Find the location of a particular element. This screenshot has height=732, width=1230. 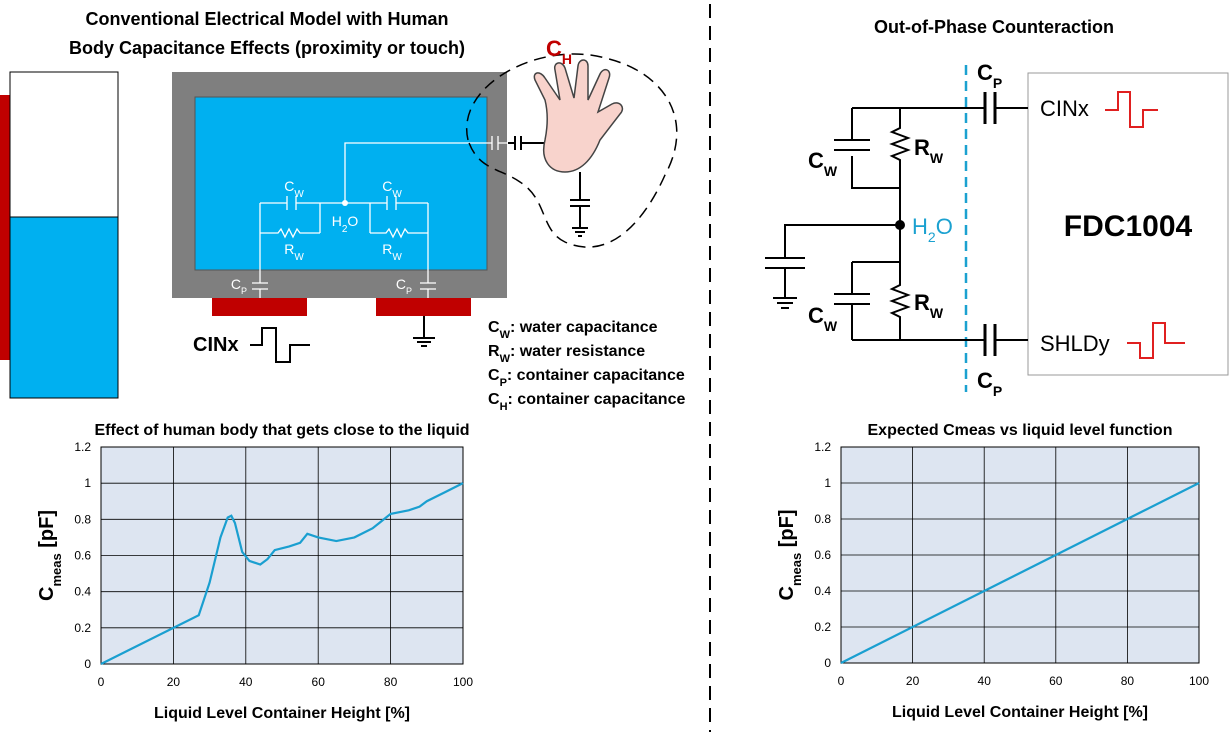

text-part: R is located at coordinates (289, 249).